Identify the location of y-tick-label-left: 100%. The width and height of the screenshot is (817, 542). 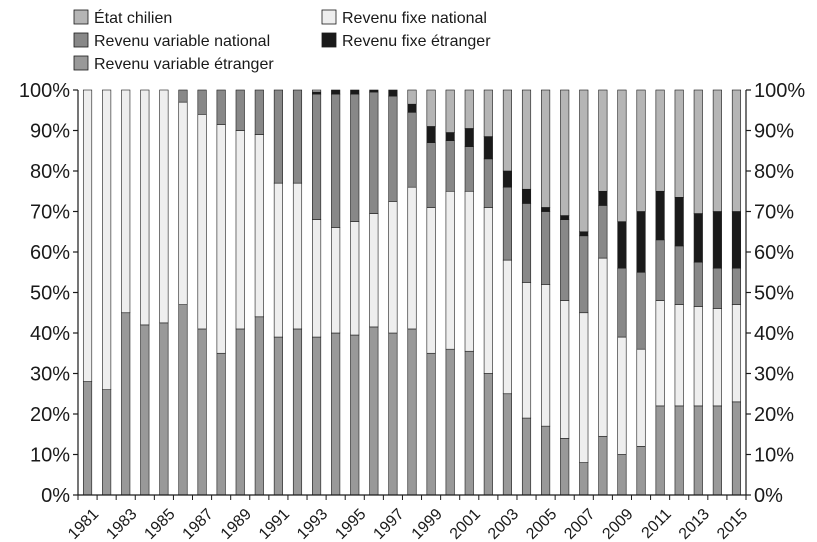
(44, 91).